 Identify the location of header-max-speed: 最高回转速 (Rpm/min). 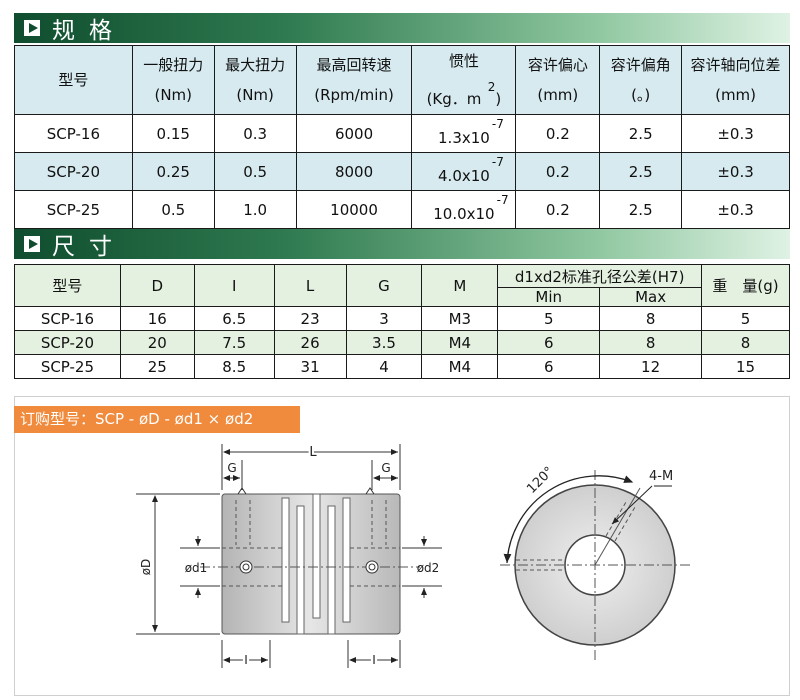
(354, 80).